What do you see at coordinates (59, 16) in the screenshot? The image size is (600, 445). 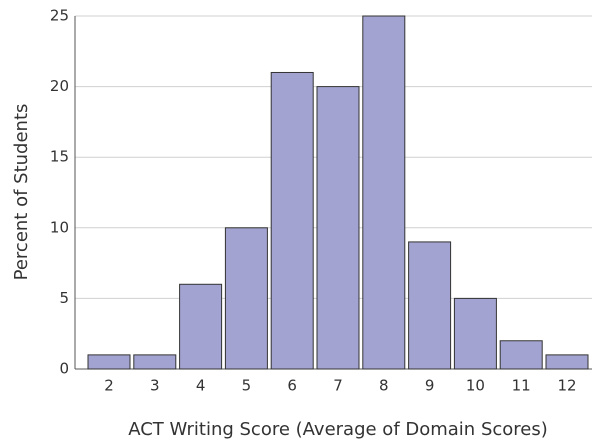 I see `y-tick-label: 25` at bounding box center [59, 16].